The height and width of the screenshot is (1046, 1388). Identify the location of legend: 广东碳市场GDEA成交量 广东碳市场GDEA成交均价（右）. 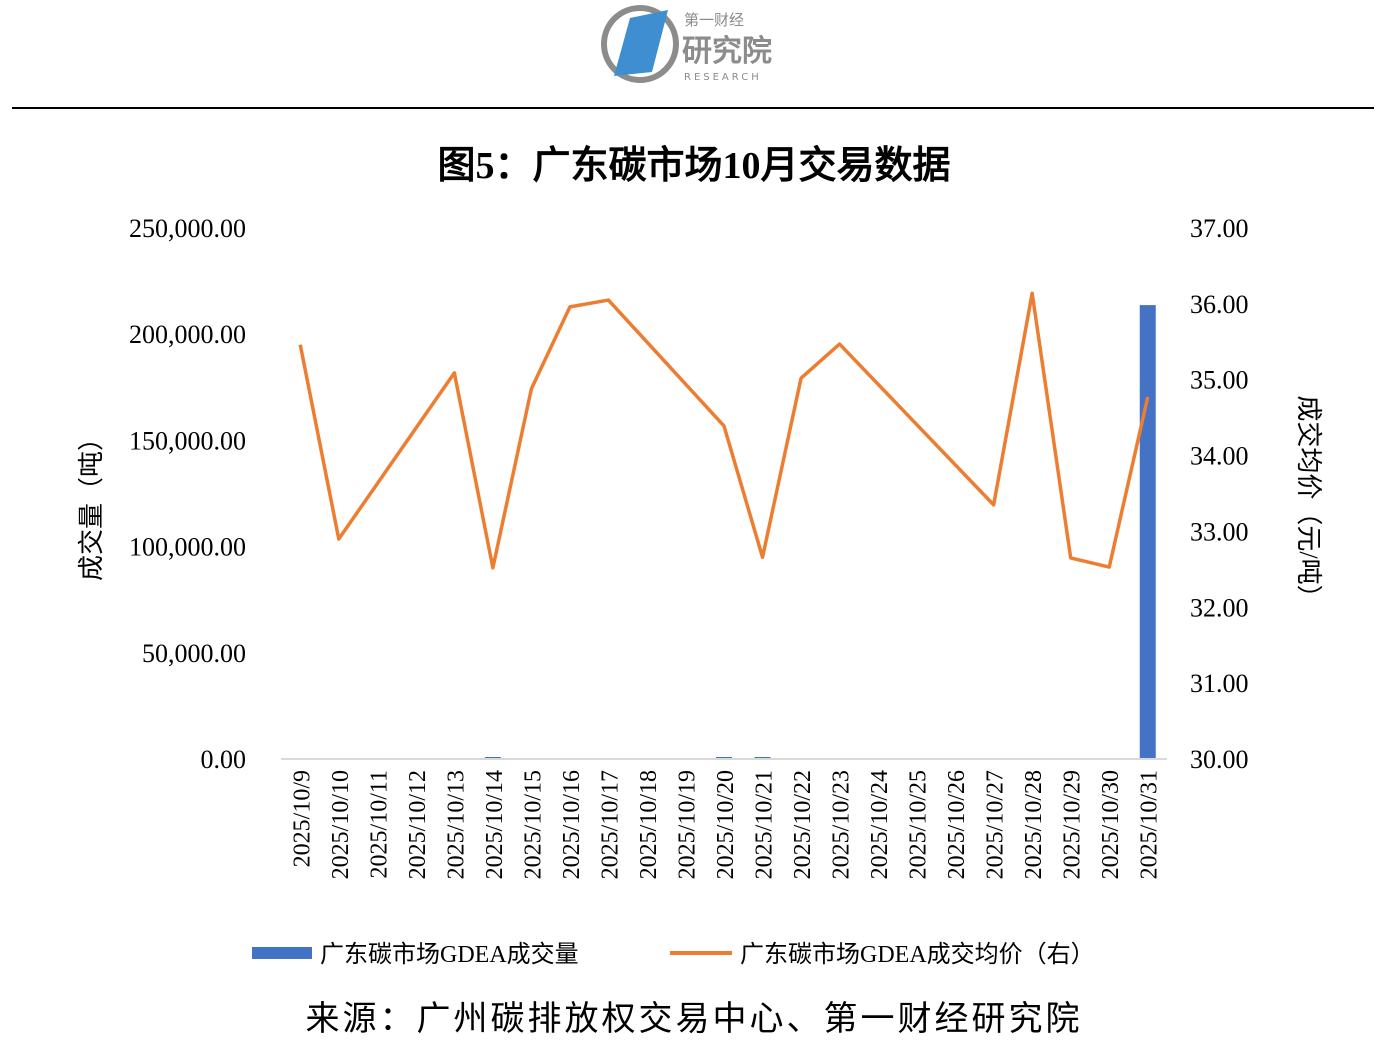
(673, 954).